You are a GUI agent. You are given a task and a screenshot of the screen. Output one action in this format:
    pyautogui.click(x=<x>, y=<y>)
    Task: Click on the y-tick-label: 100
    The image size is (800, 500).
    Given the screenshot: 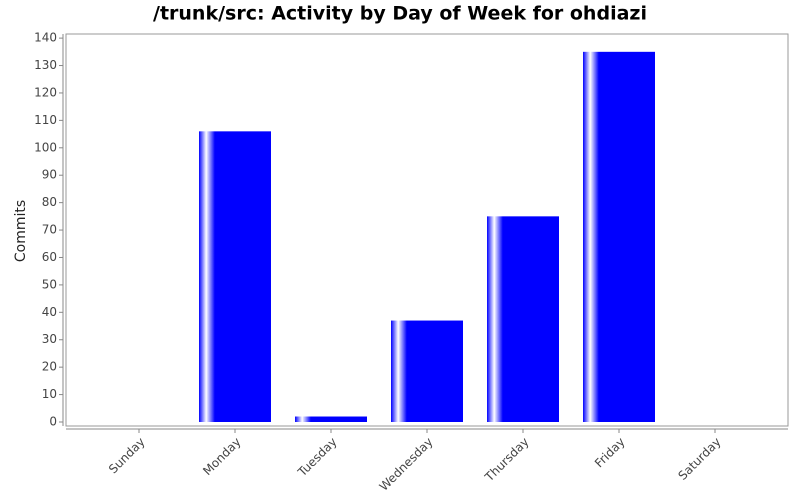 What is the action you would take?
    pyautogui.click(x=45, y=147)
    